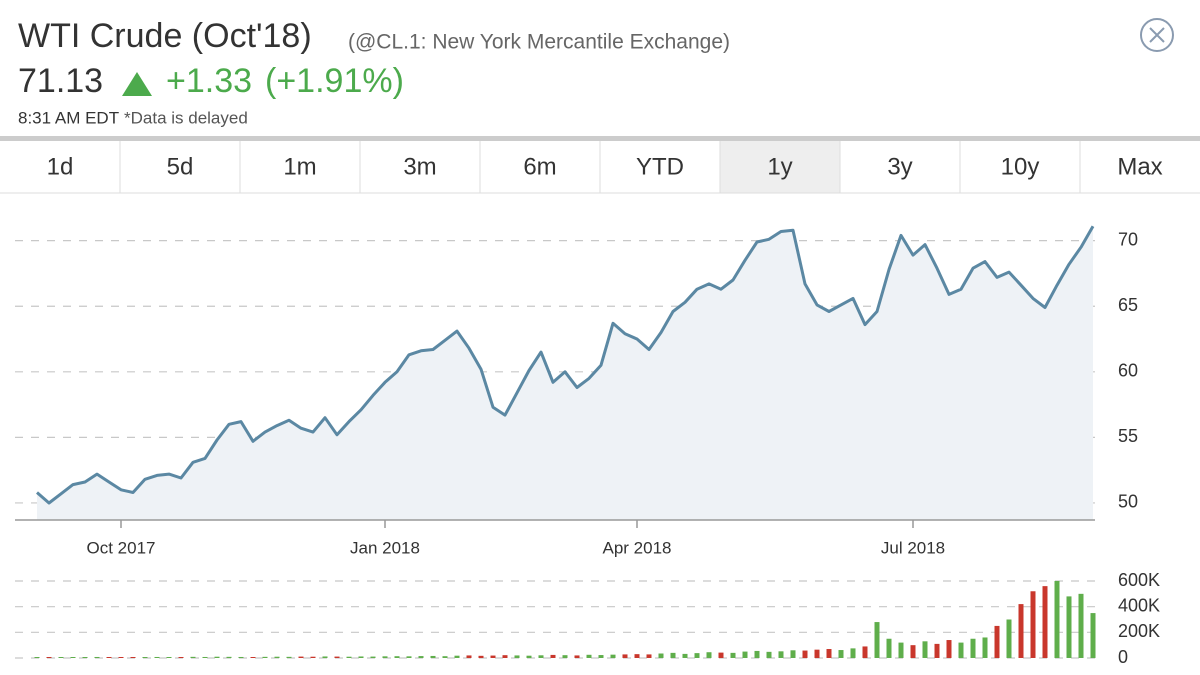  I want to click on price: 71.13, so click(60, 81).